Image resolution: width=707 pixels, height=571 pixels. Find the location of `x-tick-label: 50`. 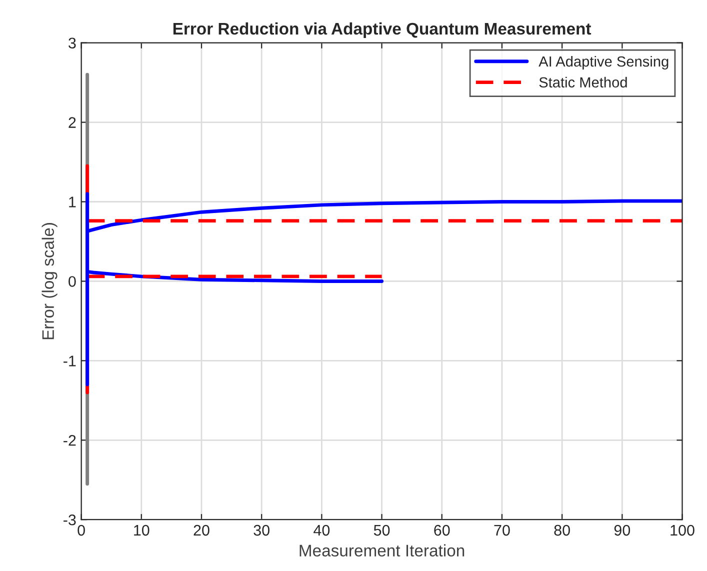

x-tick-label: 50 is located at coordinates (382, 530).